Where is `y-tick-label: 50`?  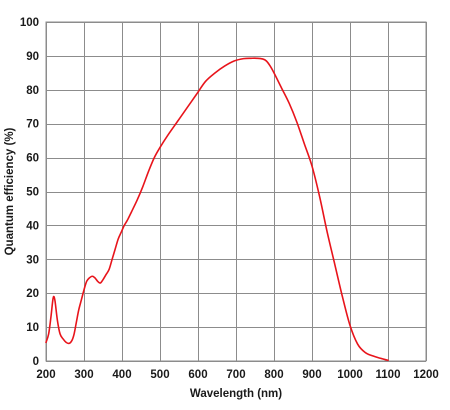 y-tick-label: 50 is located at coordinates (32, 193).